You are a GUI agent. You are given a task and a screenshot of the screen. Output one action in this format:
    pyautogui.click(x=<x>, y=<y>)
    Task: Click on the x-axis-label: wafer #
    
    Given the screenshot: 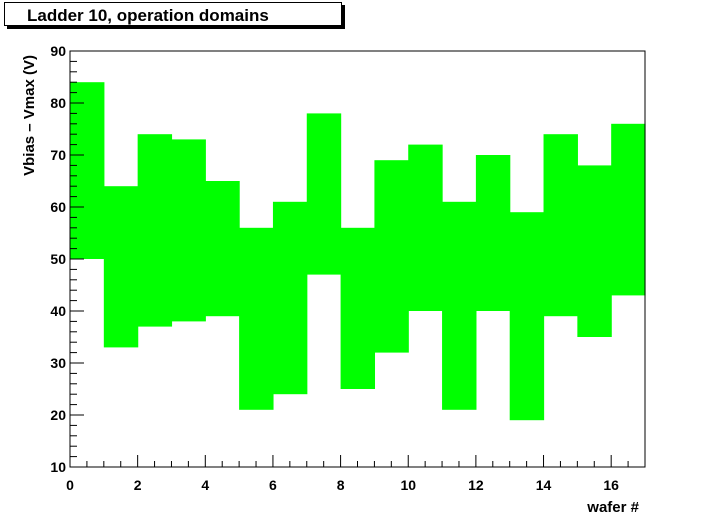 What is the action you would take?
    pyautogui.click(x=612, y=507)
    